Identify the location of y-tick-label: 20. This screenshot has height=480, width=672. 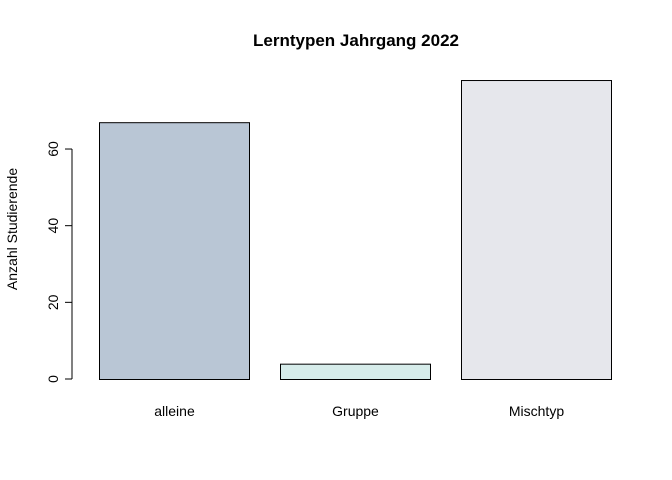
(53, 302).